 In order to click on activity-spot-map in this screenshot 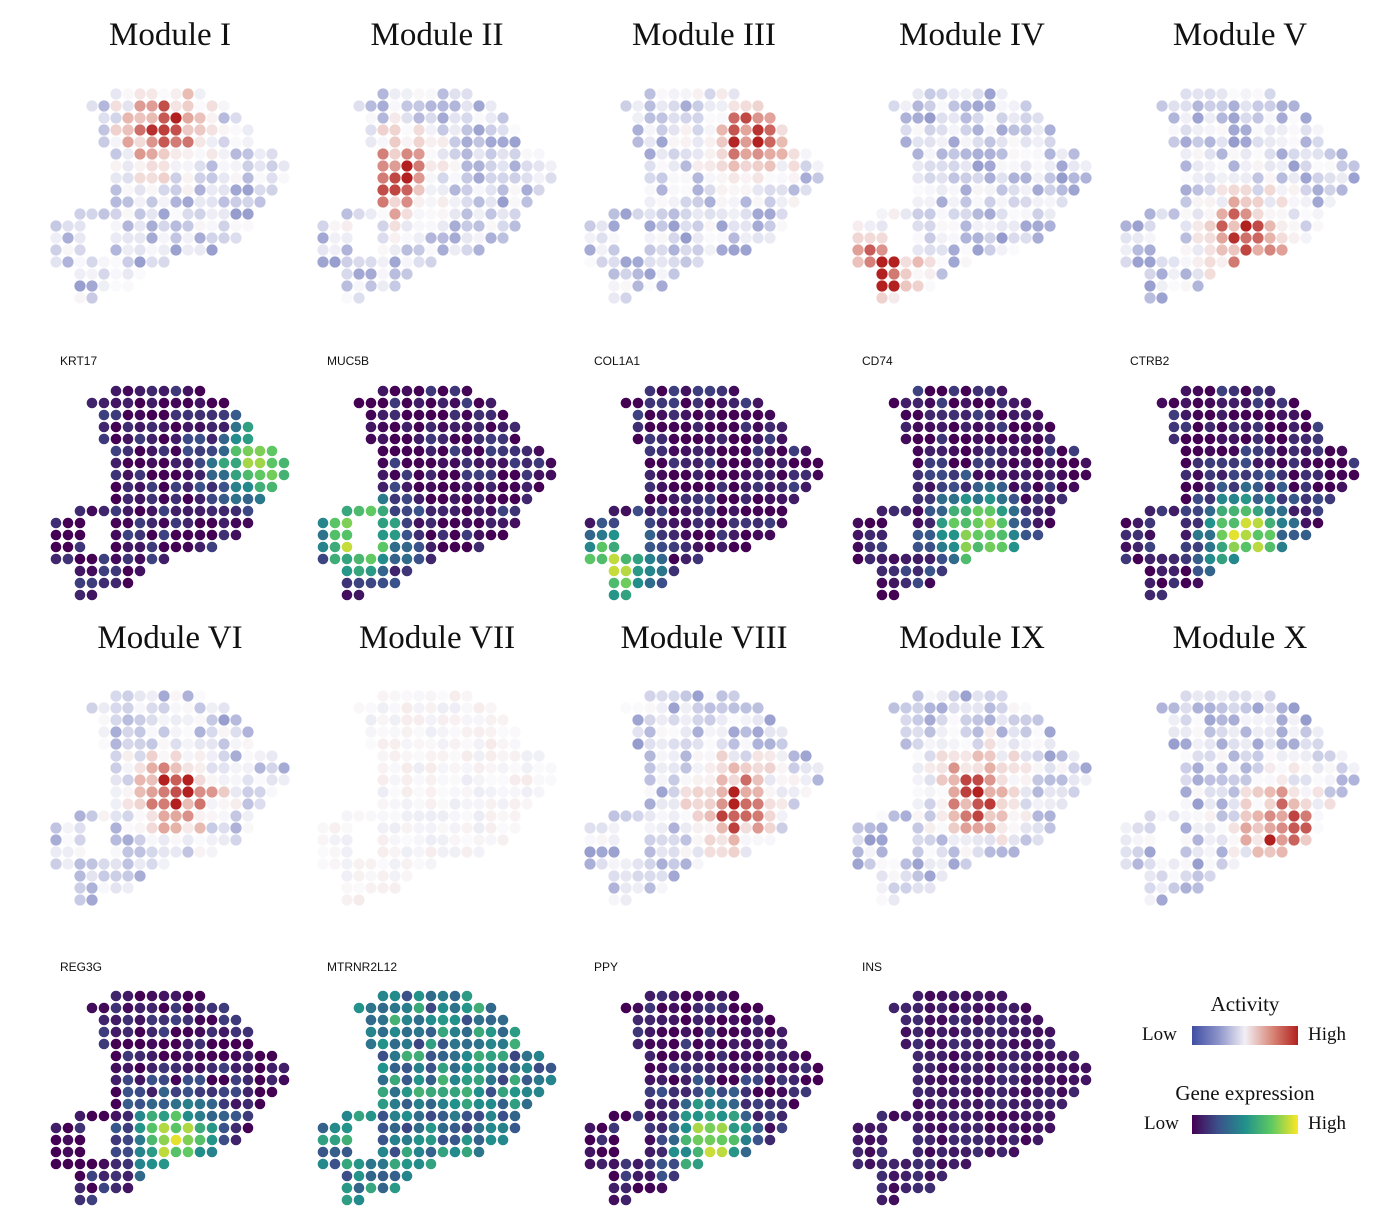, I will do `click(1240, 798)`.